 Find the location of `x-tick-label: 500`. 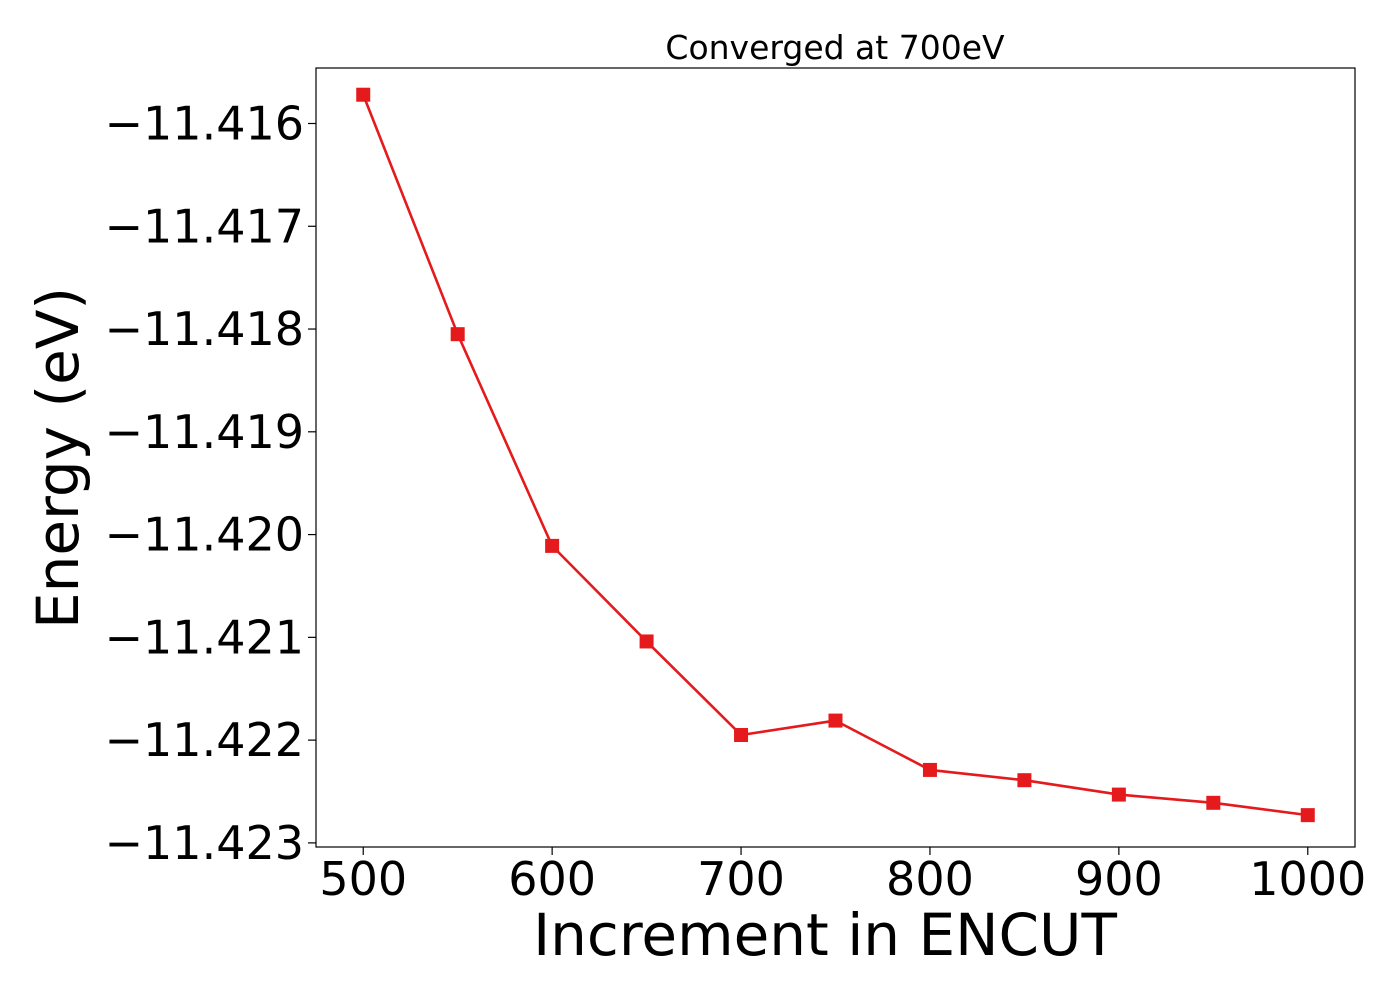

x-tick-label: 500 is located at coordinates (363, 879).